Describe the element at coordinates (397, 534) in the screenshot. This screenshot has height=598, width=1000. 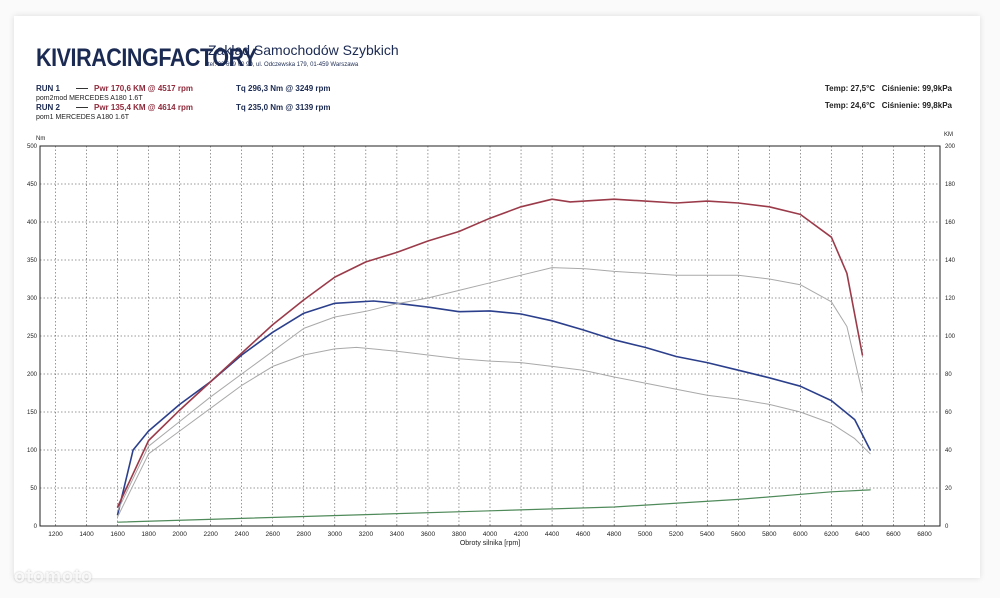
I see `x-tick-label: 3400` at that location.